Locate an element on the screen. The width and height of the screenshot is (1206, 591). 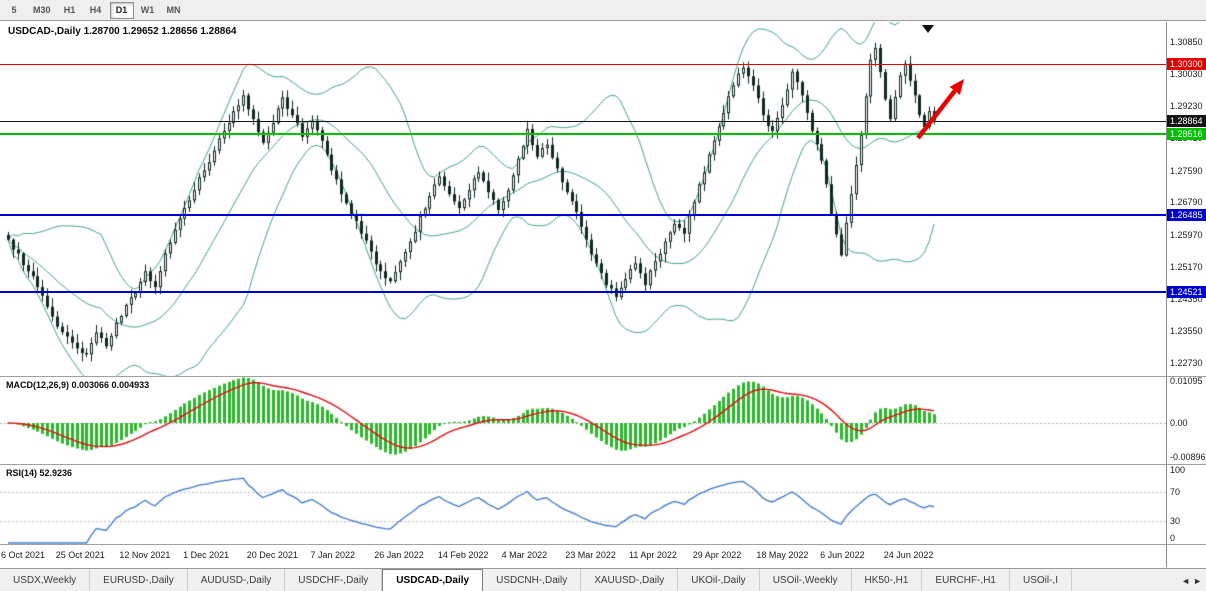
macd-indicator-label: MACD(12,26,9) 0.003066 0.004933 is located at coordinates (78, 385).